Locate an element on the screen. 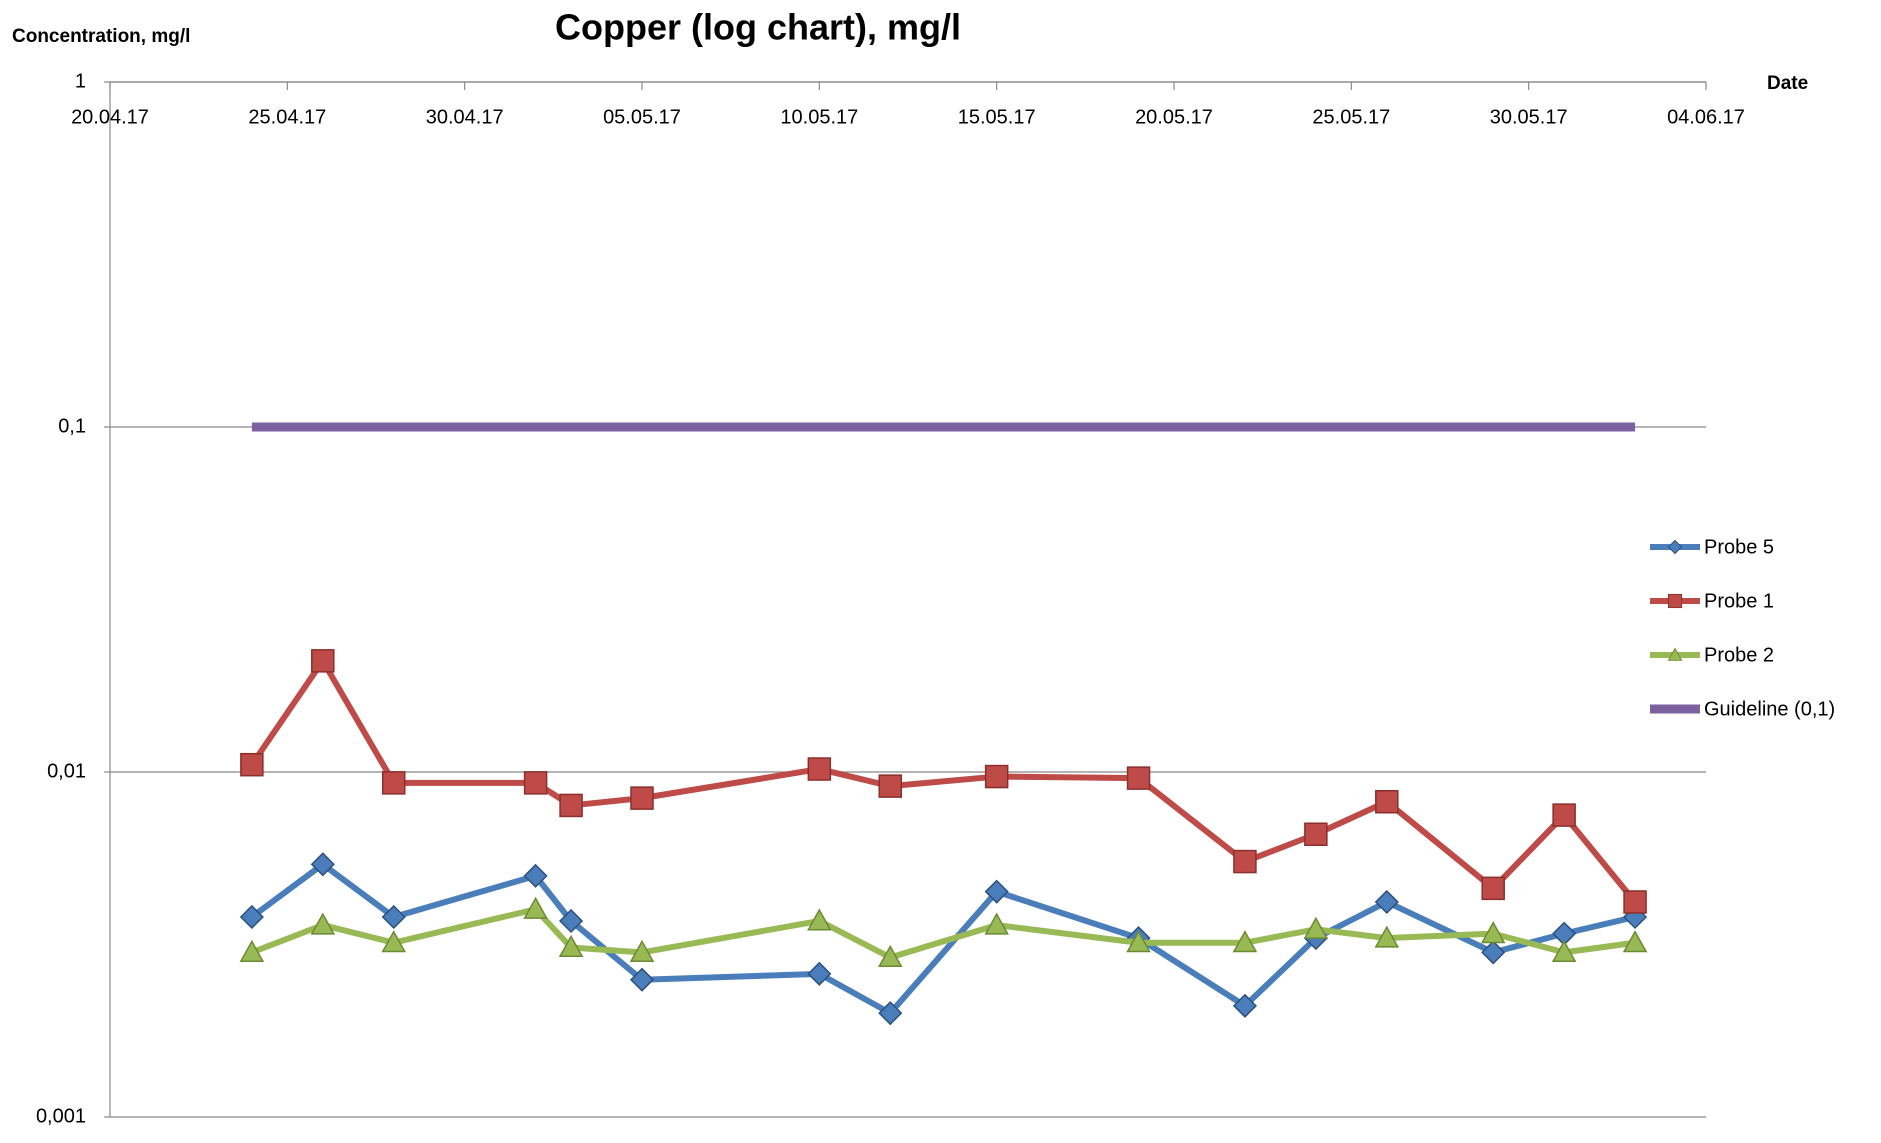  x-tick-label: 05.05.17 is located at coordinates (642, 117).